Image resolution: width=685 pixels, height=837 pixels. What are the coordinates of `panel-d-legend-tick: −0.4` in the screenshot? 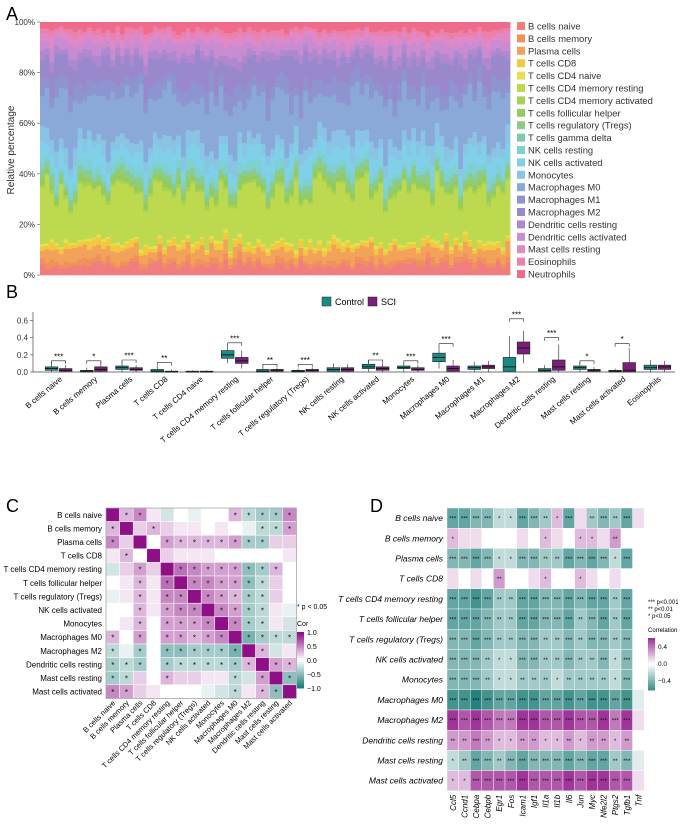 It's located at (664, 681).